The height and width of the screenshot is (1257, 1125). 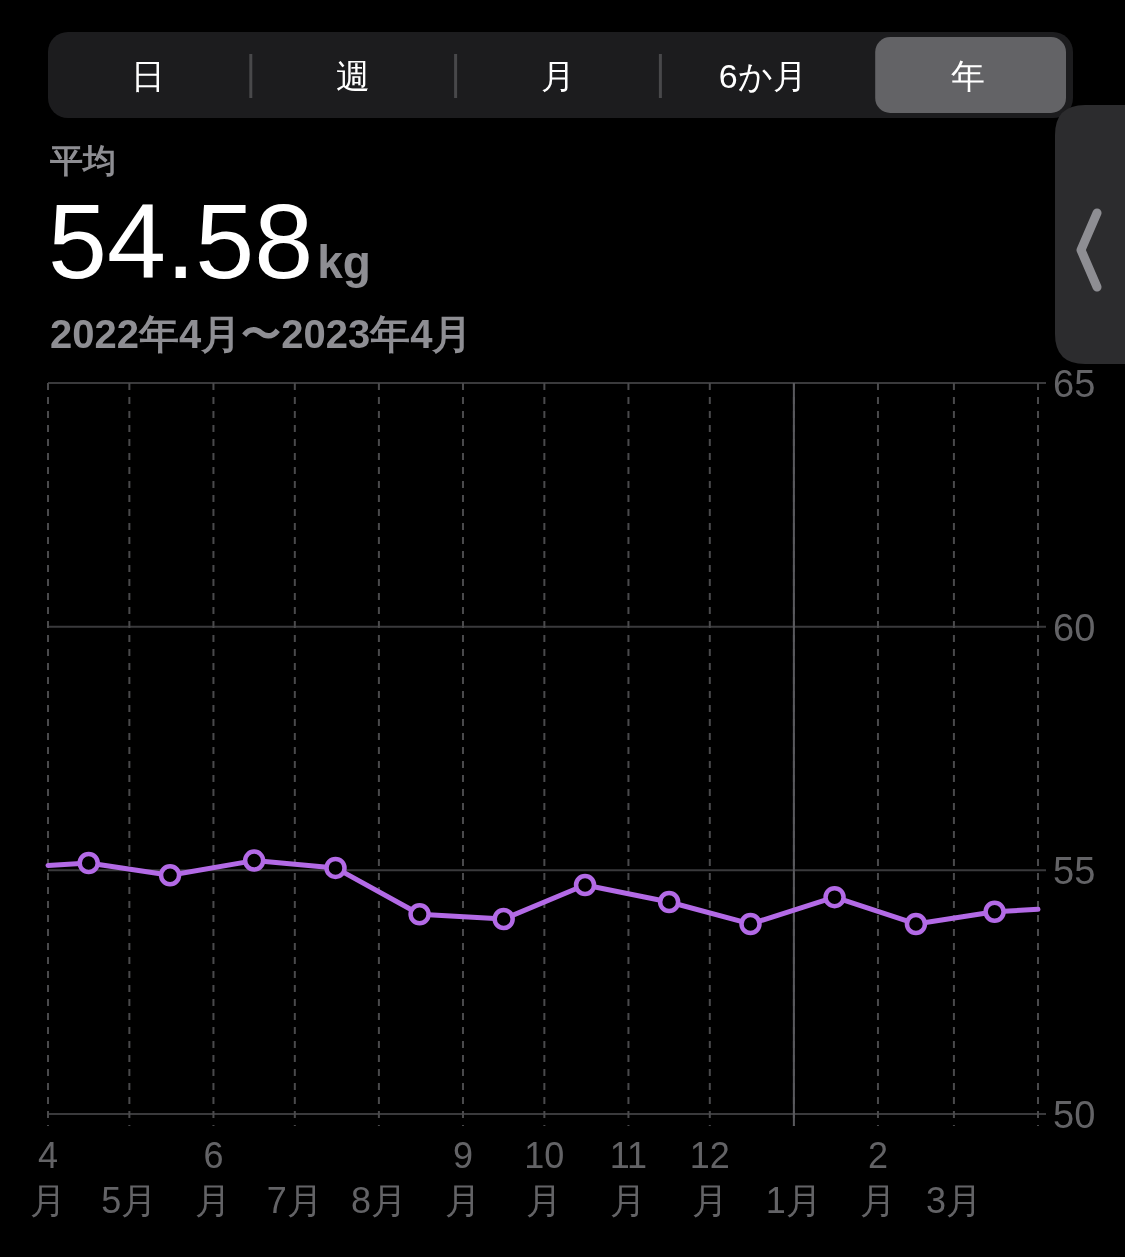 What do you see at coordinates (709, 1178) in the screenshot?
I see `x-tick-label: 12月` at bounding box center [709, 1178].